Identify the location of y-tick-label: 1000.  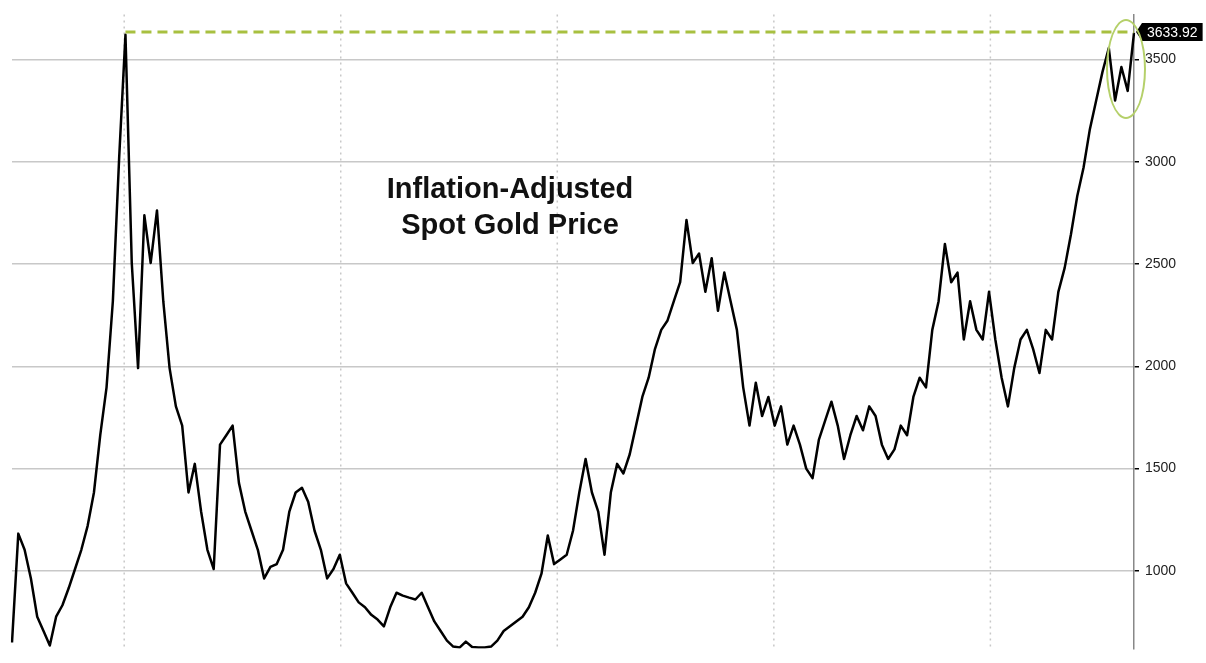
(1161, 569).